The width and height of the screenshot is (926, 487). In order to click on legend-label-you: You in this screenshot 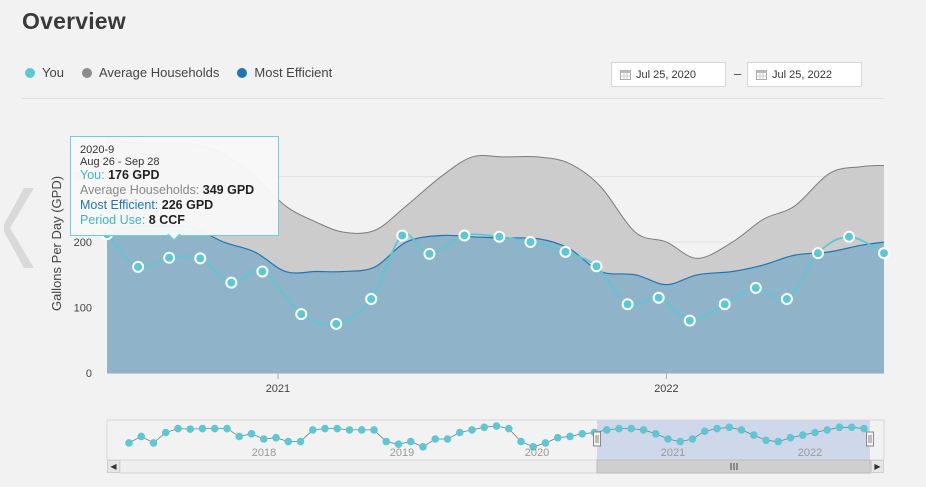, I will do `click(53, 72)`.